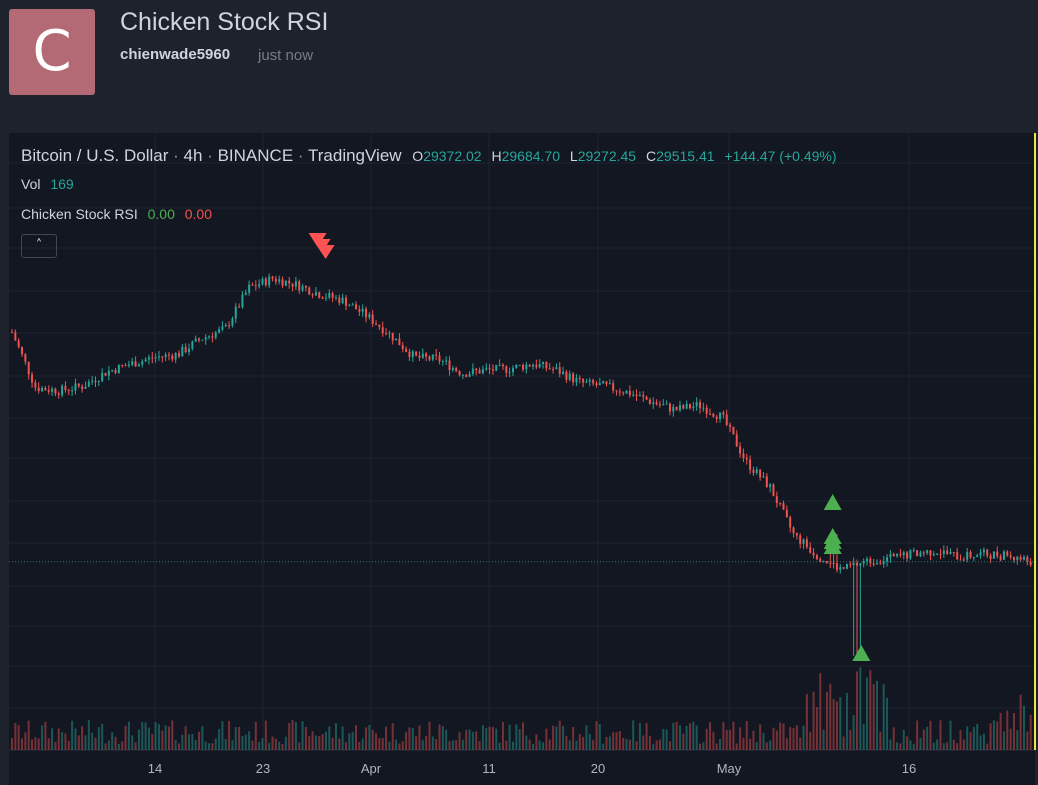  Describe the element at coordinates (418, 156) in the screenshot. I see `open-label: O` at that location.